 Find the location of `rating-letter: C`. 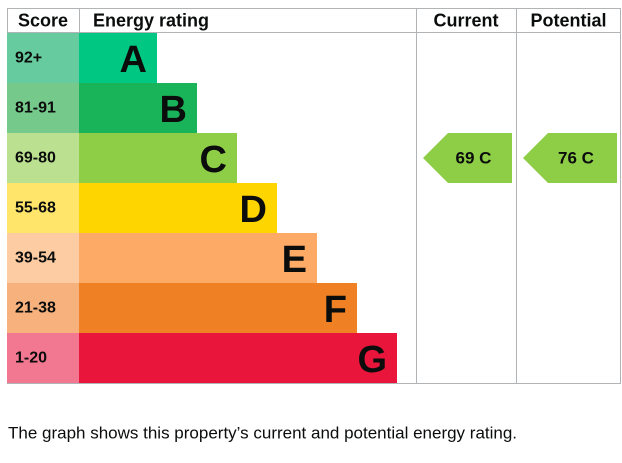

rating-letter: C is located at coordinates (213, 160).